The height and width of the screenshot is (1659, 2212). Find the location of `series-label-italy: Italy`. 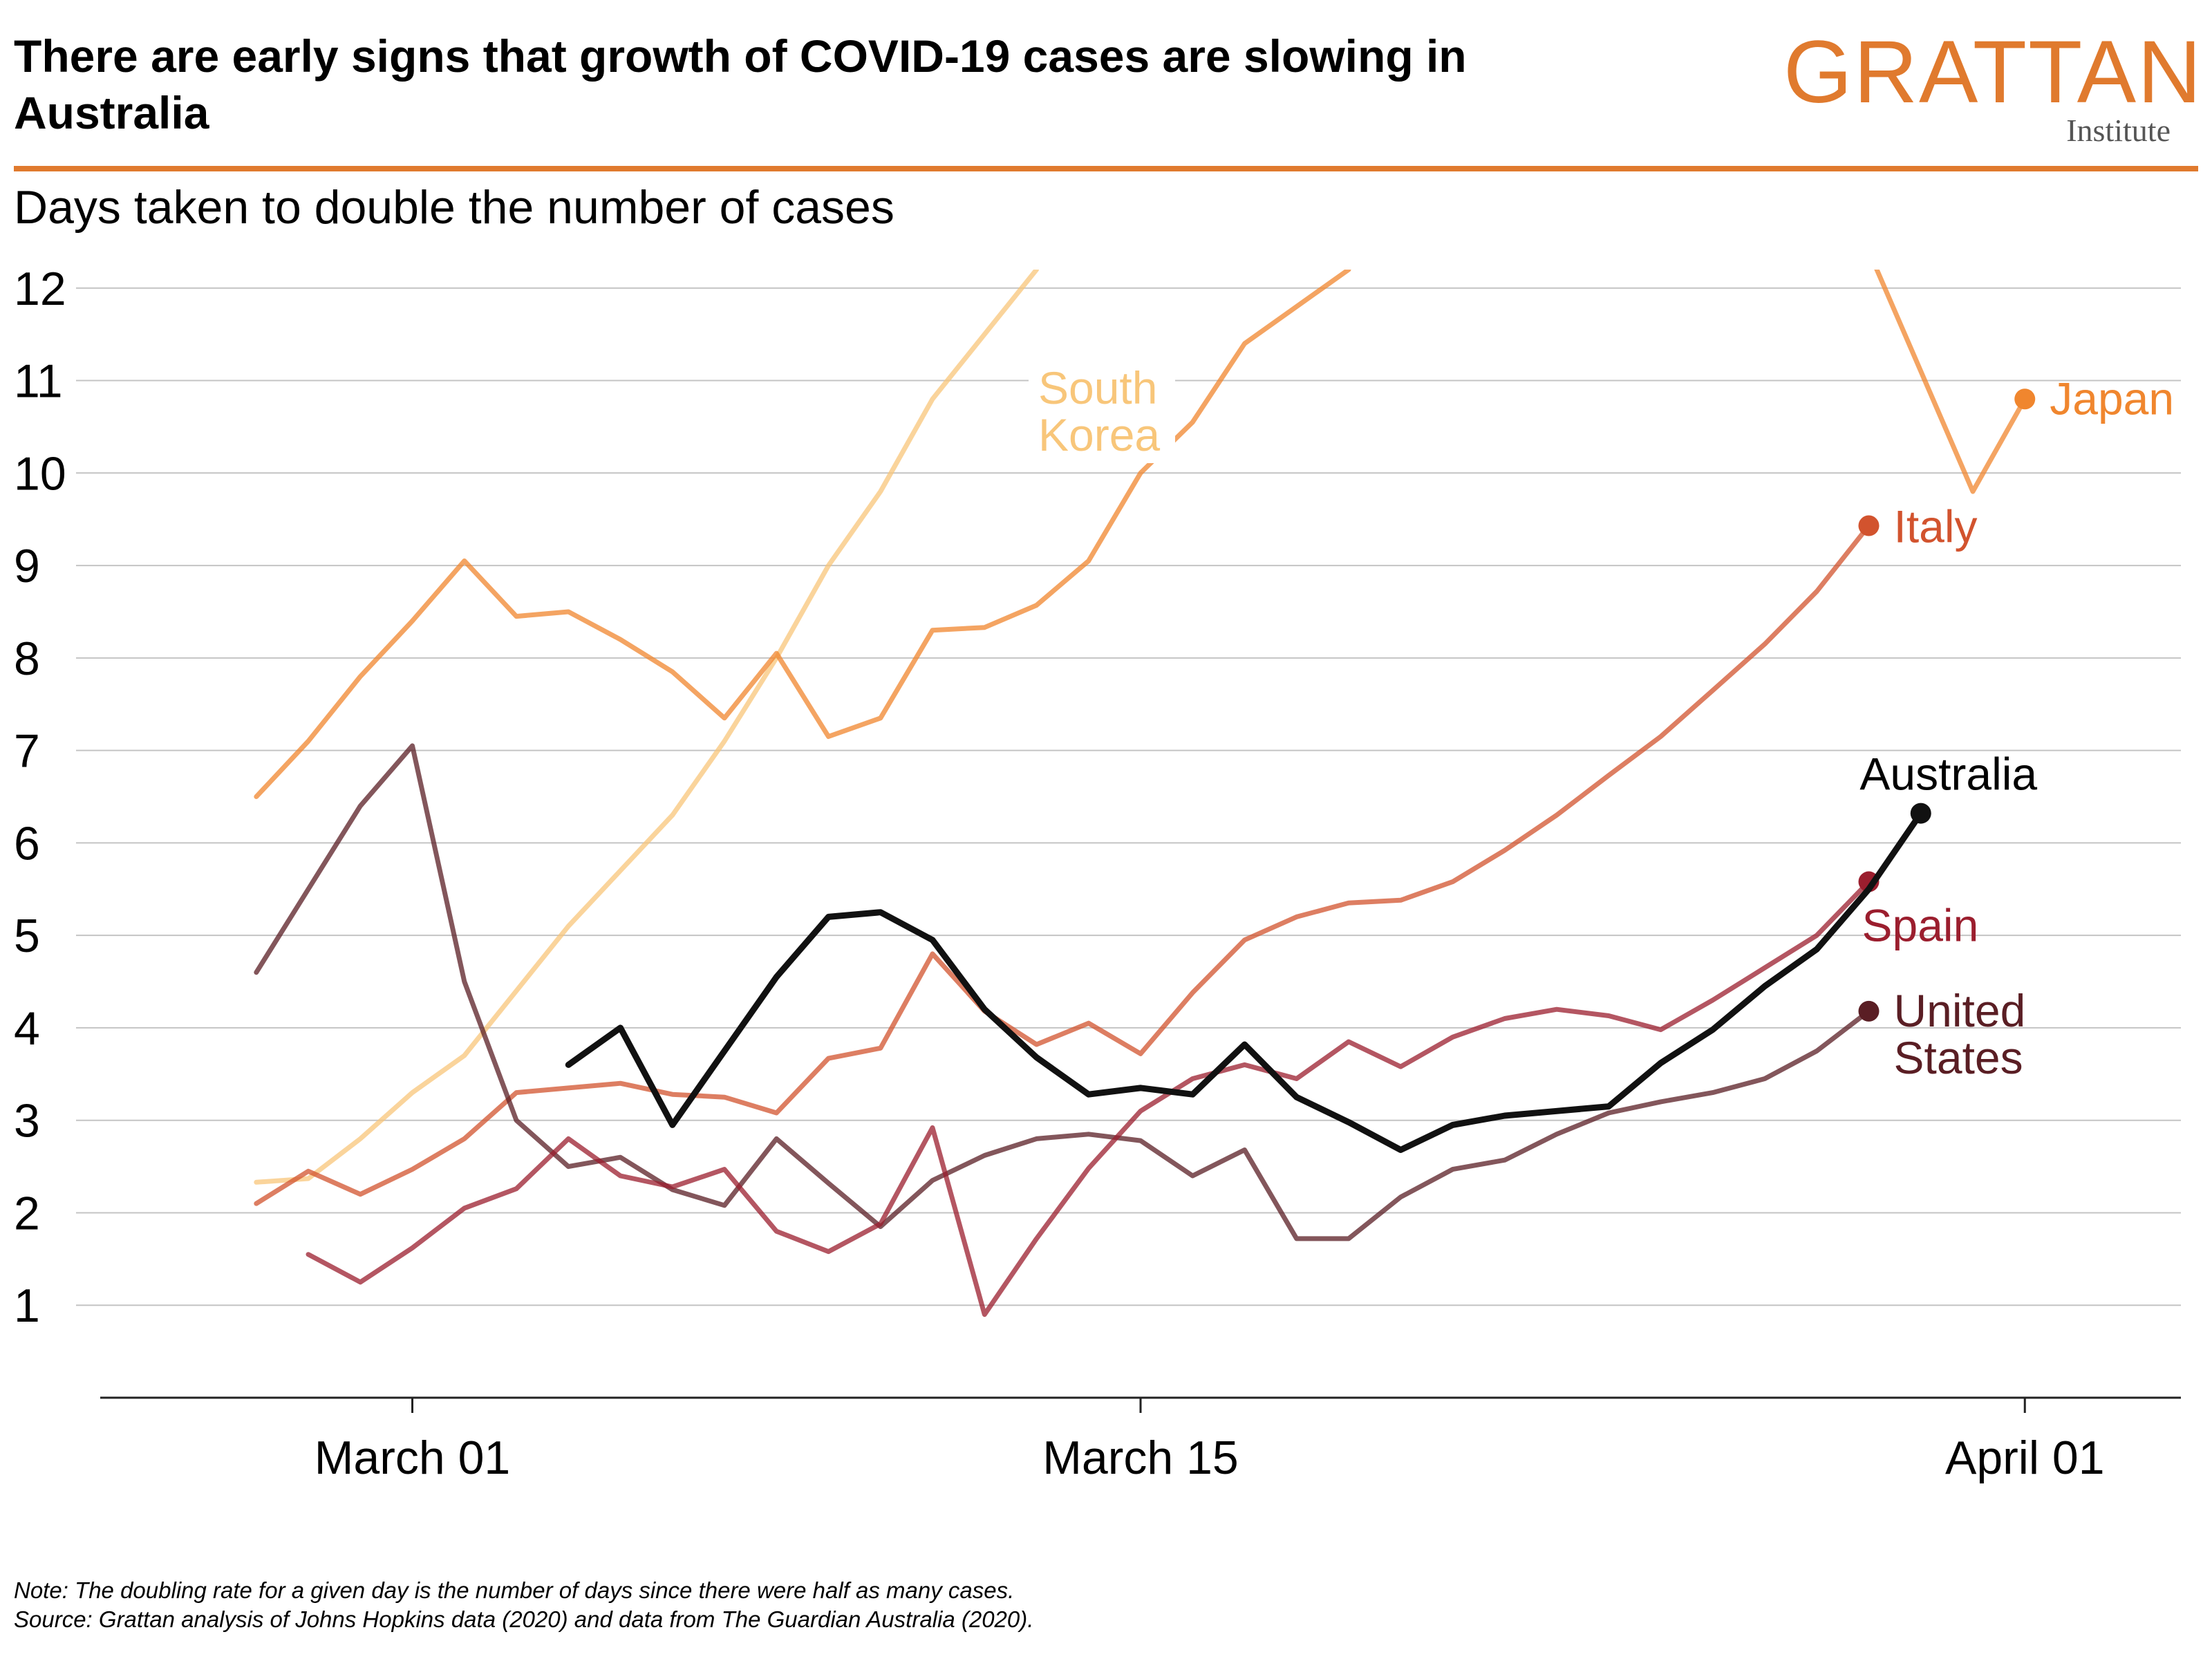

series-label-italy: Italy is located at coordinates (1936, 526).